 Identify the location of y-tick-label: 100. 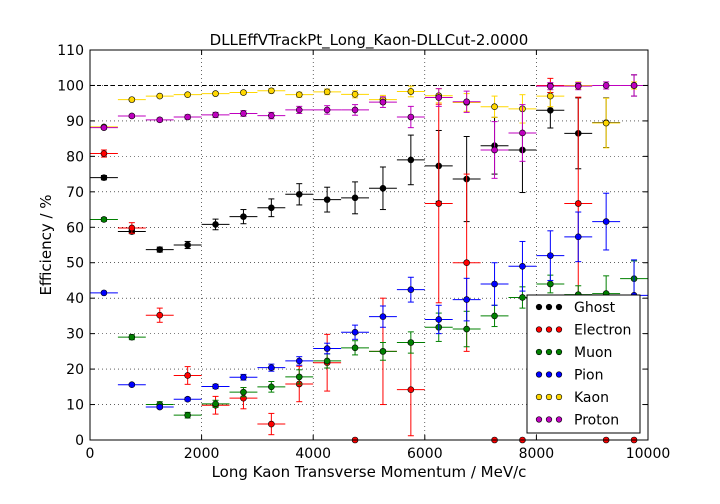
(70, 86).